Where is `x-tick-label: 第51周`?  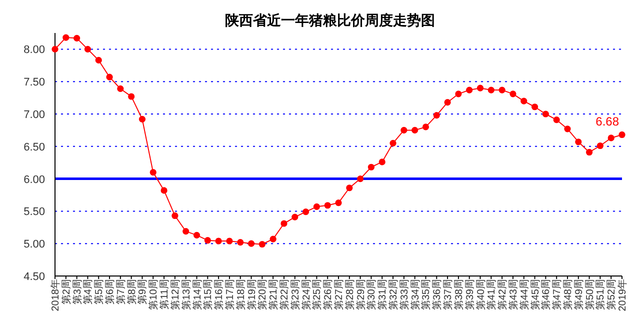 x-tick-label: 第51周 is located at coordinates (600, 294).